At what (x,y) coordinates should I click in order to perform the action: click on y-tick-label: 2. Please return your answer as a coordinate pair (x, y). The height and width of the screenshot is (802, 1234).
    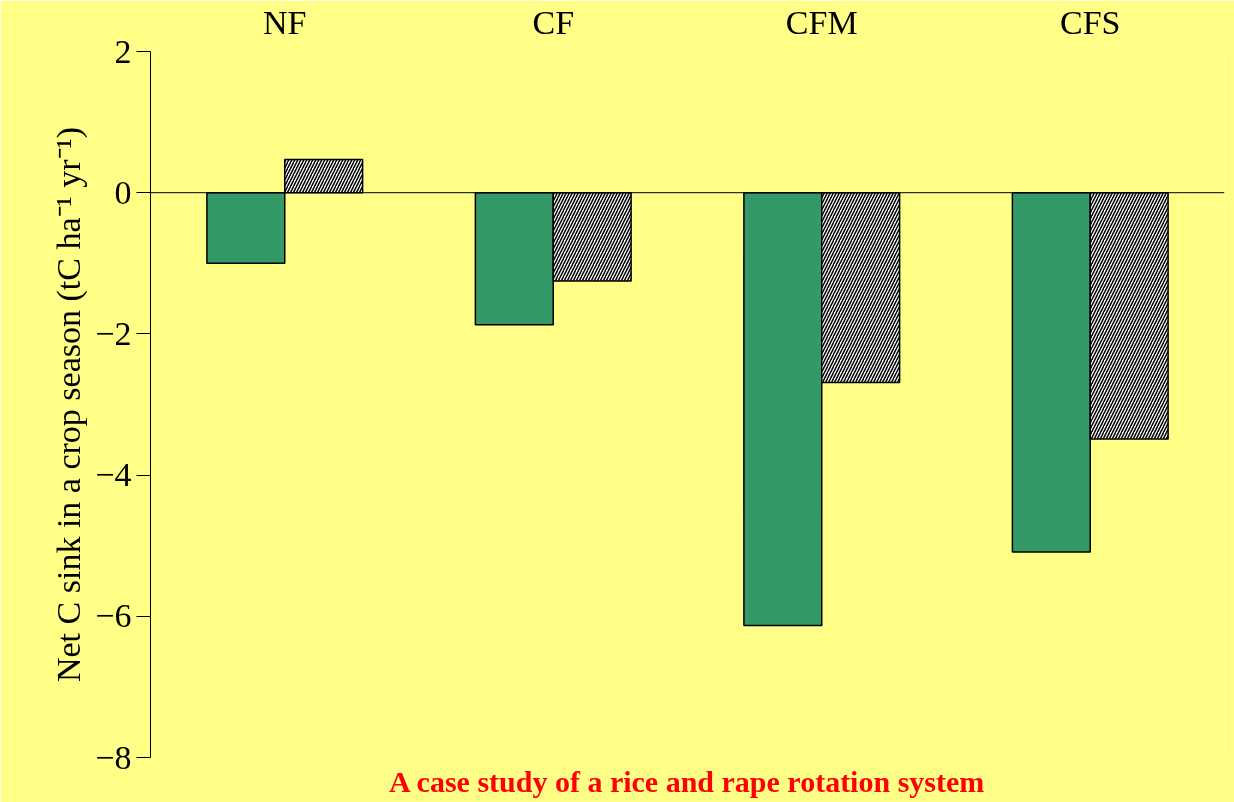
    Looking at the image, I should click on (123, 51).